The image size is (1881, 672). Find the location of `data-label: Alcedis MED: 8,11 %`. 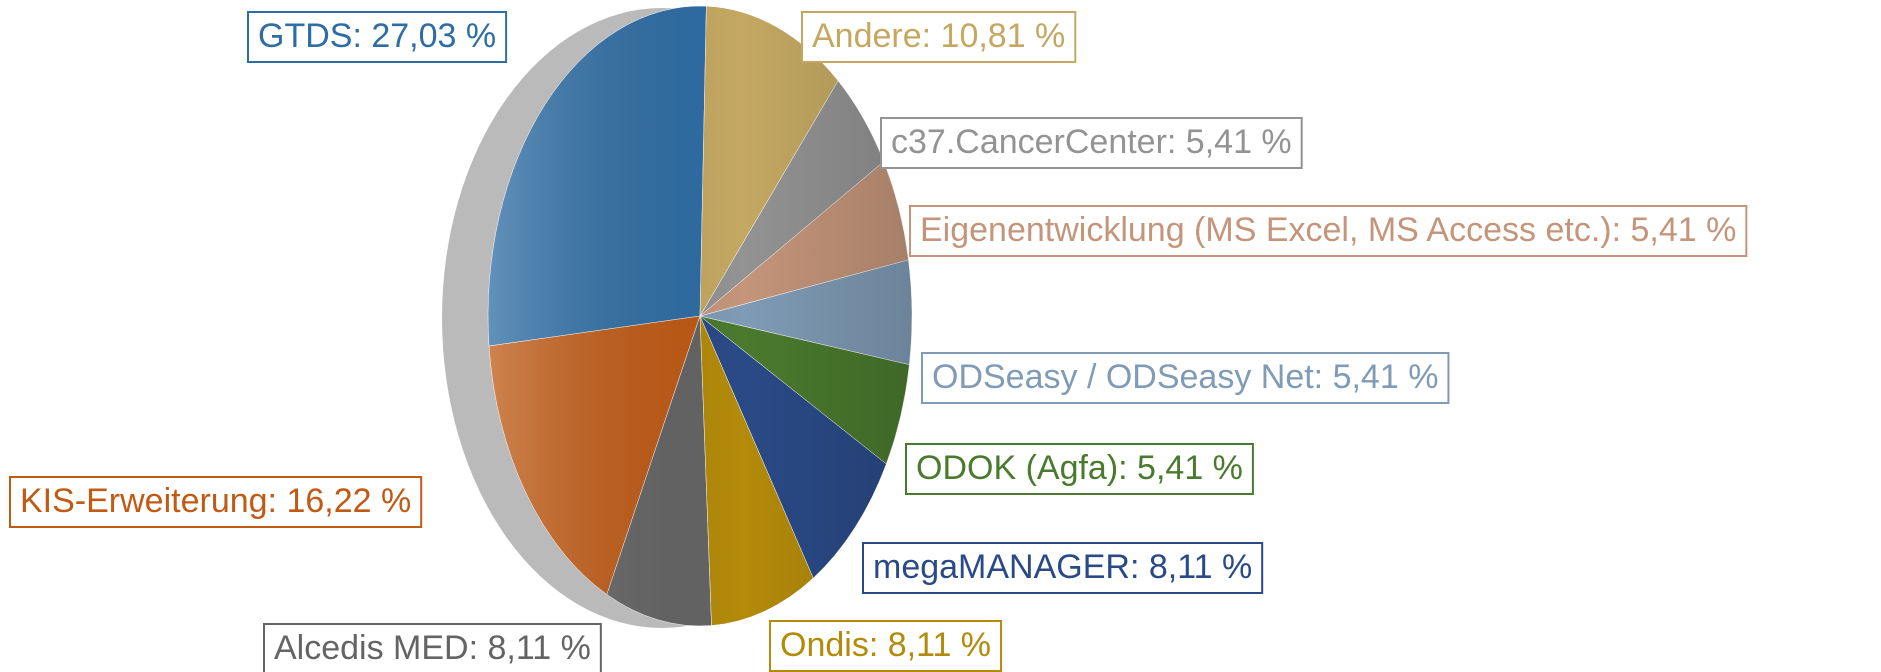

data-label: Alcedis MED: 8,11 % is located at coordinates (432, 648).